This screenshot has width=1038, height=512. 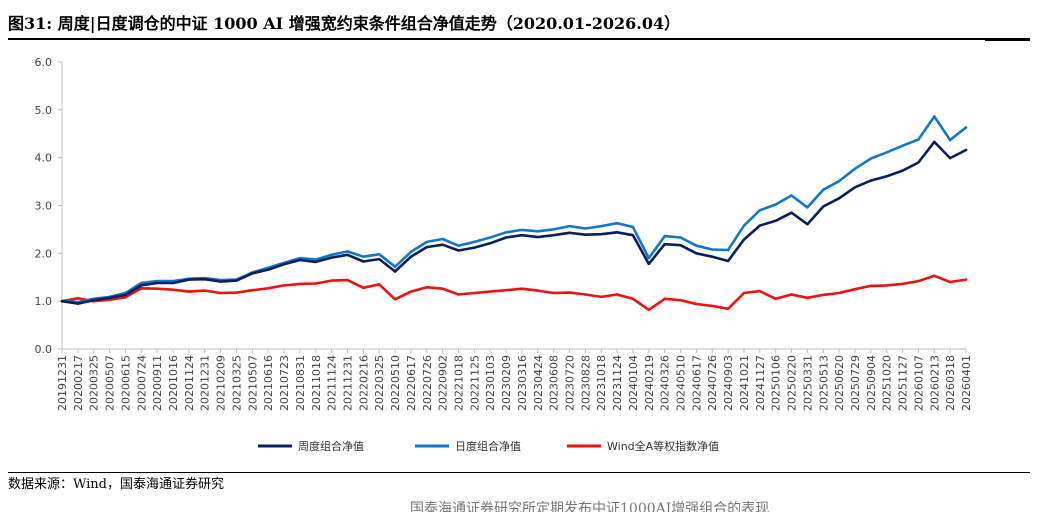 I want to click on y-tick-label: 5.0, so click(x=44, y=110).